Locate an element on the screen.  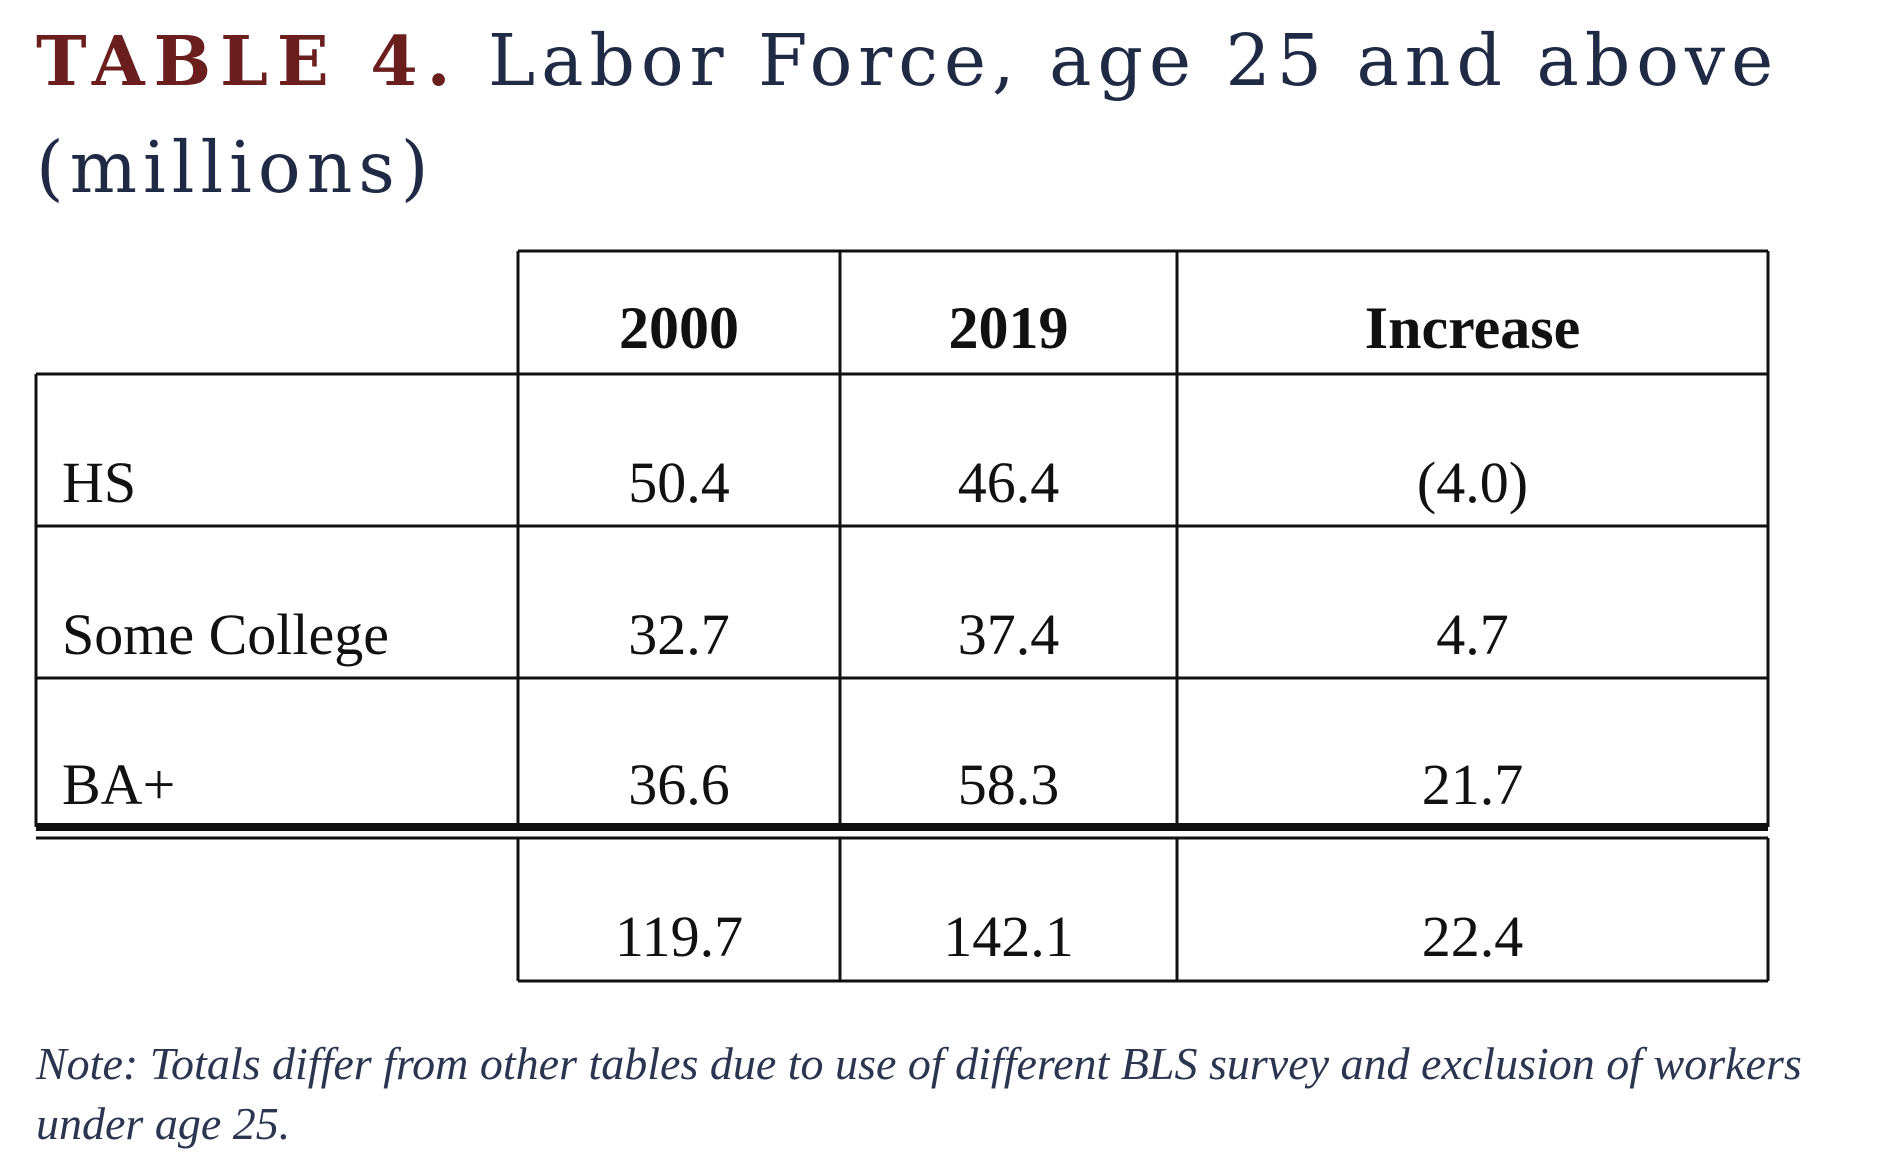
cell-ba-plus-2000: 36.6 is located at coordinates (679, 784).